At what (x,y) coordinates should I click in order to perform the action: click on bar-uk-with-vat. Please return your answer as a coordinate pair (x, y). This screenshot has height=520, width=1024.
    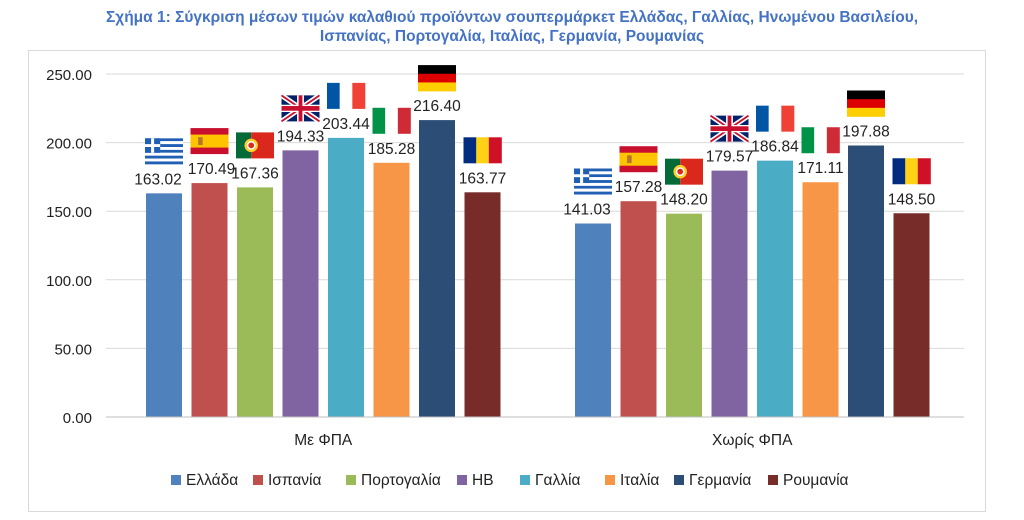
    Looking at the image, I should click on (300, 283).